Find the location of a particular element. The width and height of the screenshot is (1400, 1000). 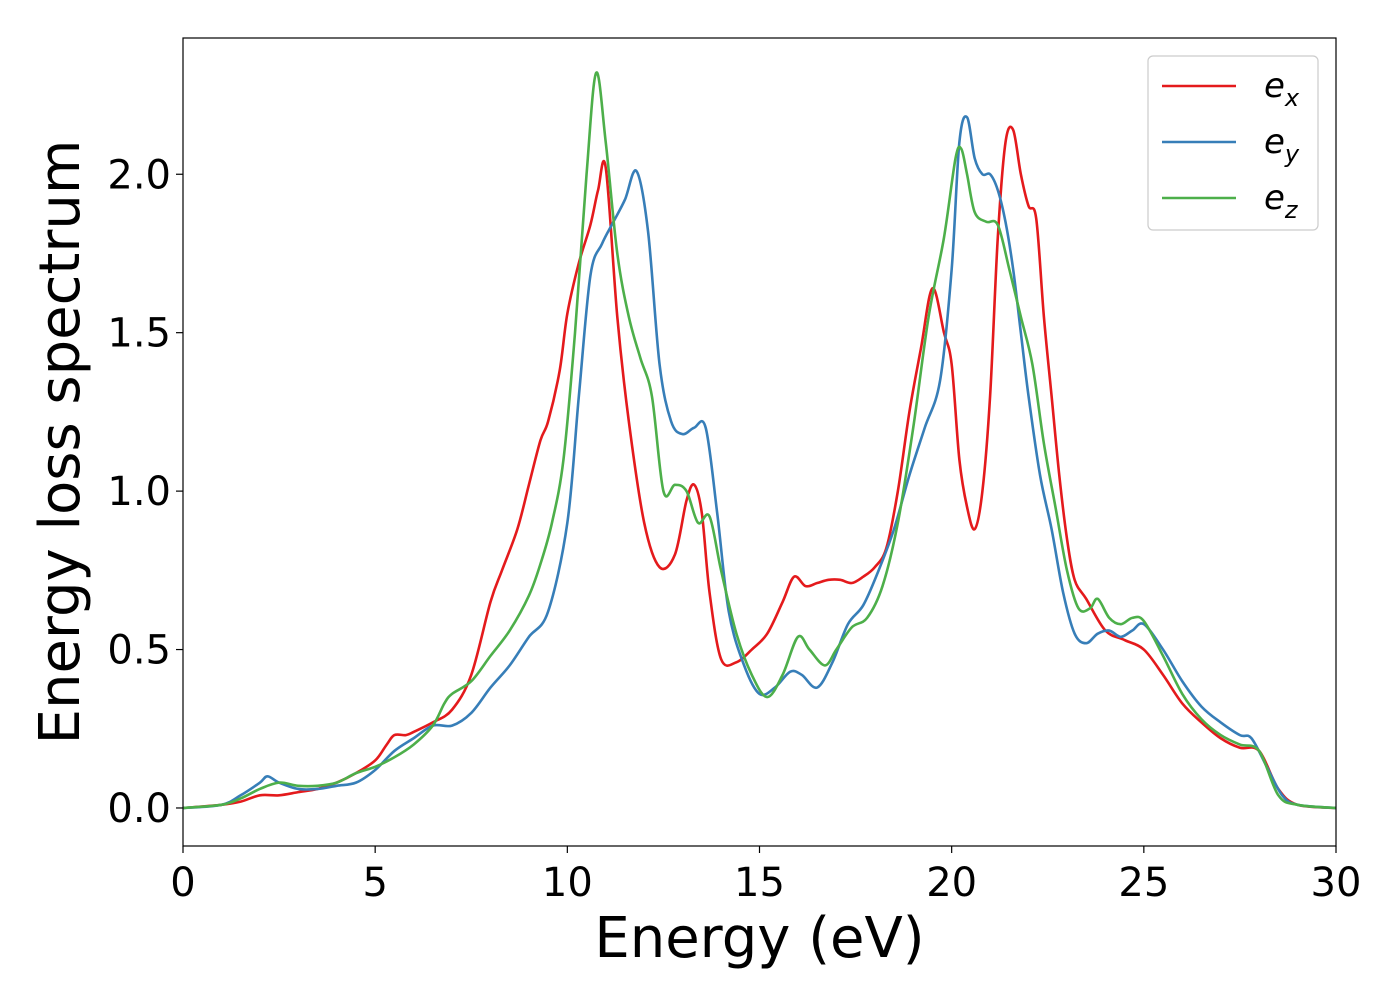

legend-label-z: ez is located at coordinates (1281, 201).